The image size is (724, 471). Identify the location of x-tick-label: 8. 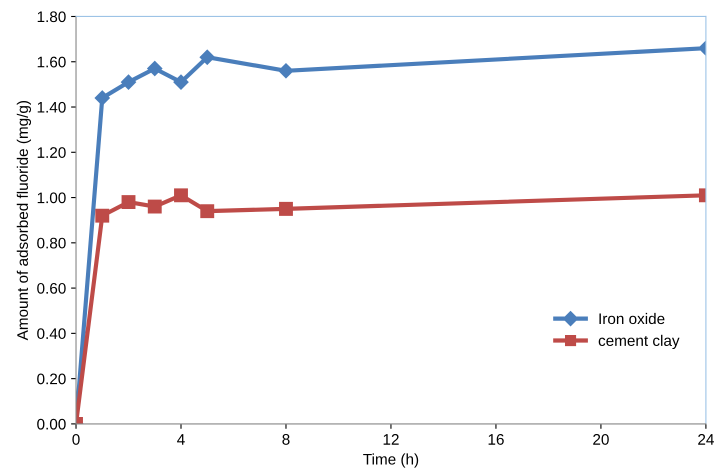
(286, 439).